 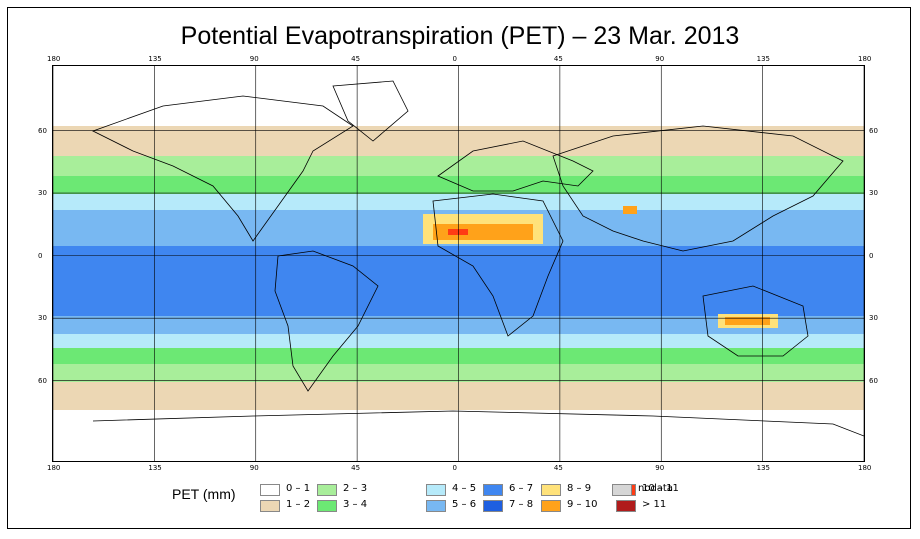 What do you see at coordinates (326, 321) in the screenshot?
I see `south-america-outline` at bounding box center [326, 321].